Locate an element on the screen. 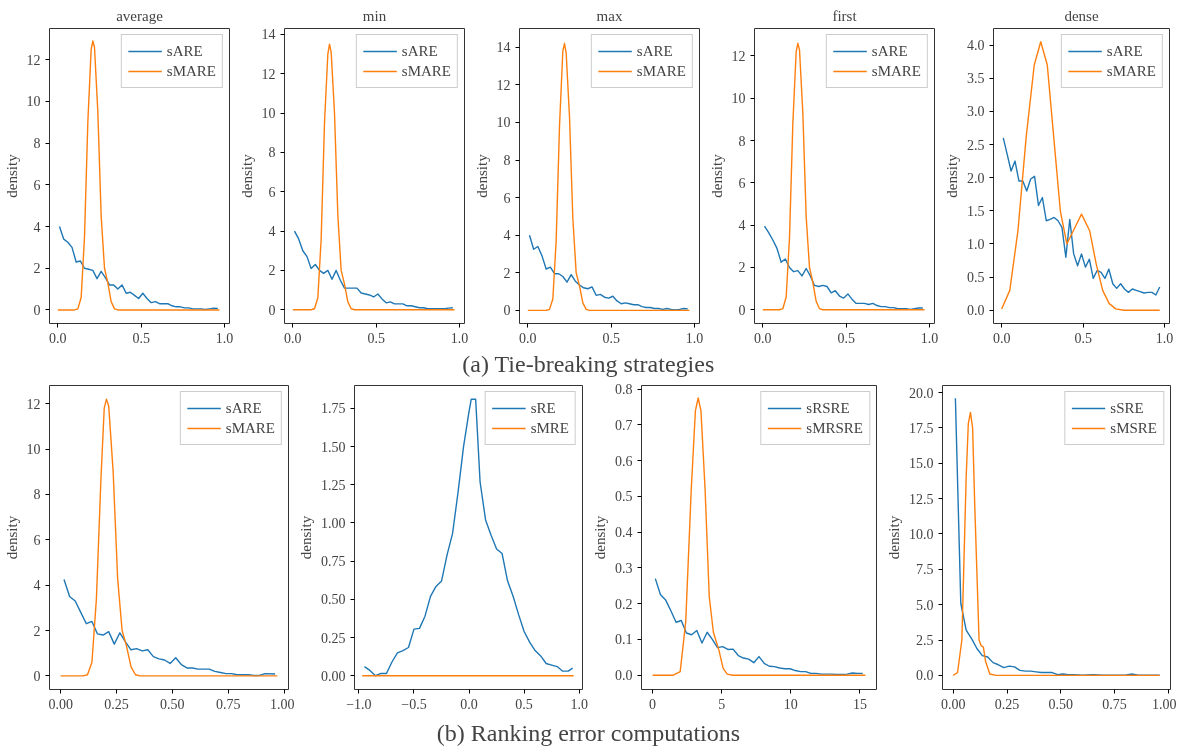 The width and height of the screenshot is (1178, 753). y-tick-label: 1.25 is located at coordinates (333, 485).